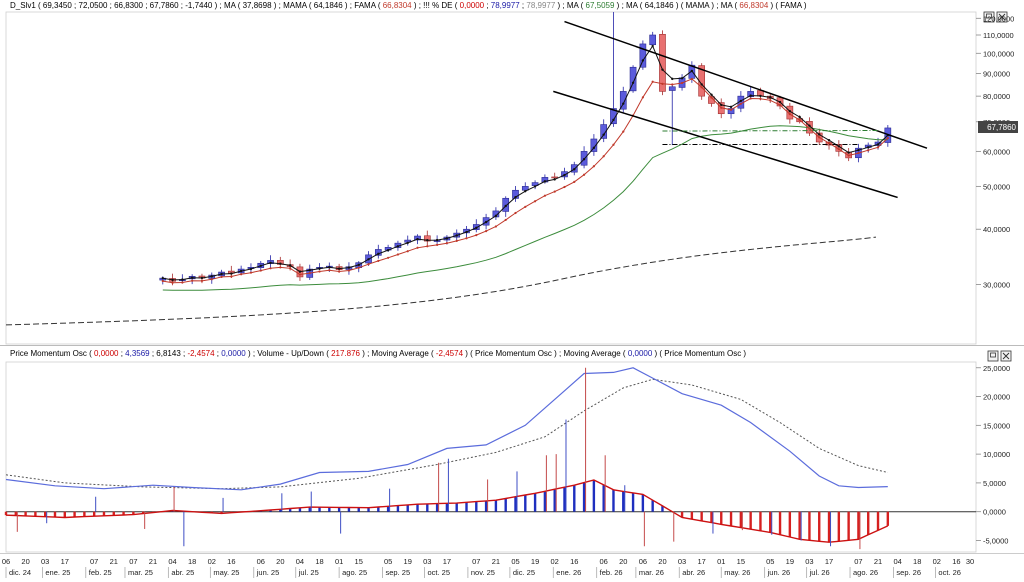  I want to click on x-month-label: jun. 26, so click(779, 572).